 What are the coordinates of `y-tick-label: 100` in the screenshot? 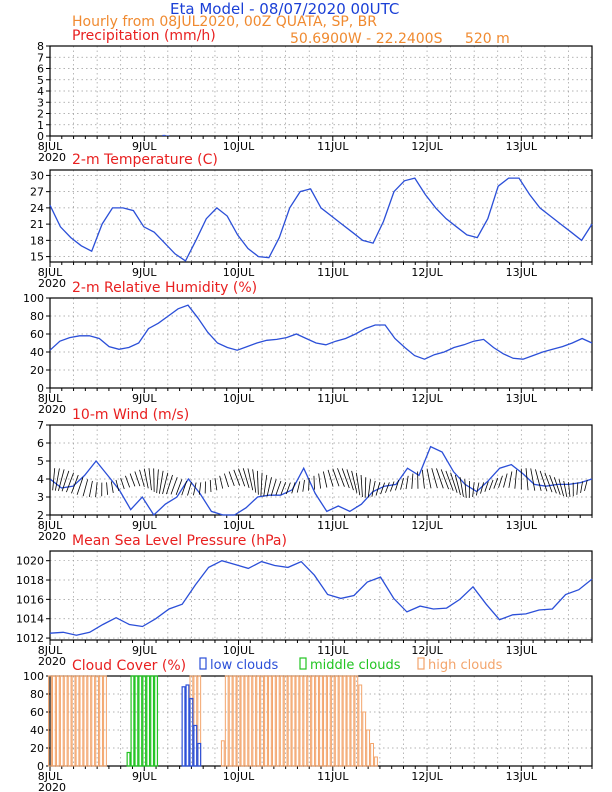 It's located at (33, 676).